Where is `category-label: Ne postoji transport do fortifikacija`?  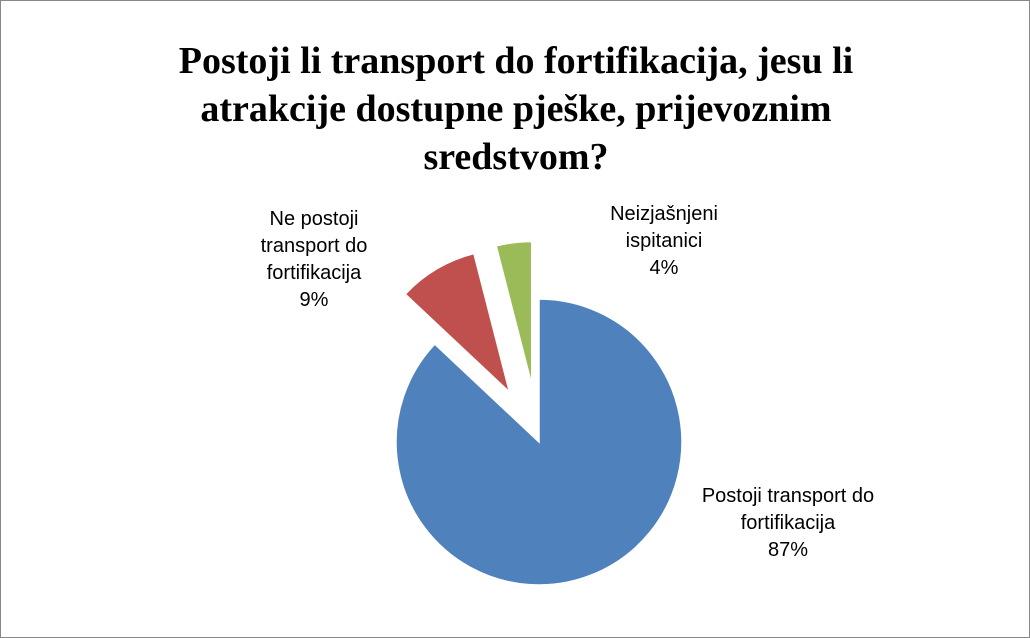 category-label: Ne postoji transport do fortifikacija is located at coordinates (314, 246).